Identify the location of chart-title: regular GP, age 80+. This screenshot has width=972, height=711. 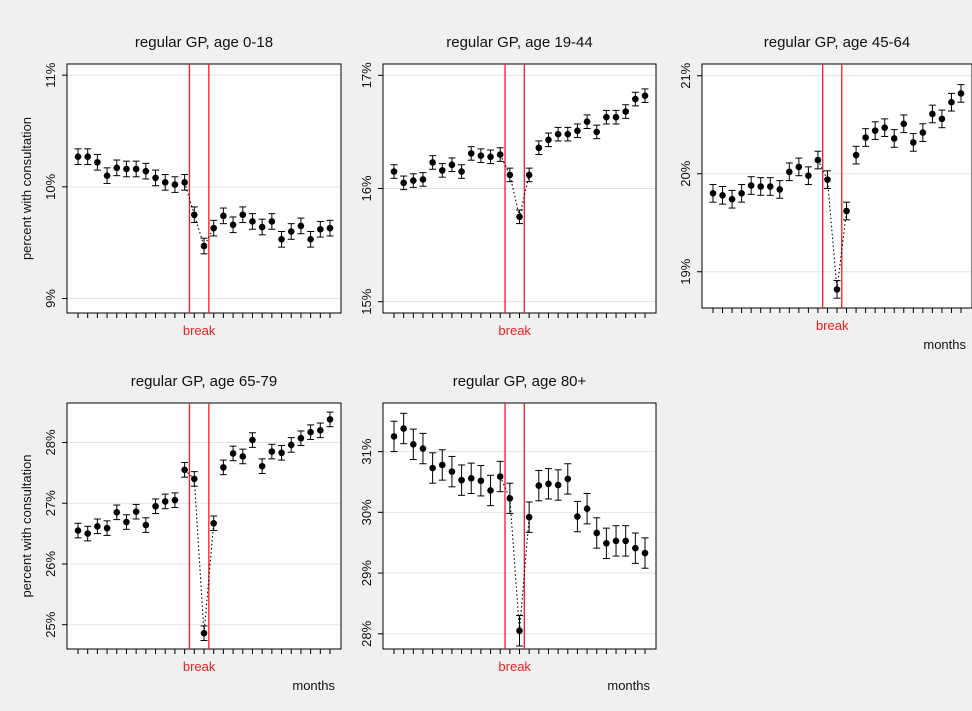
(520, 381).